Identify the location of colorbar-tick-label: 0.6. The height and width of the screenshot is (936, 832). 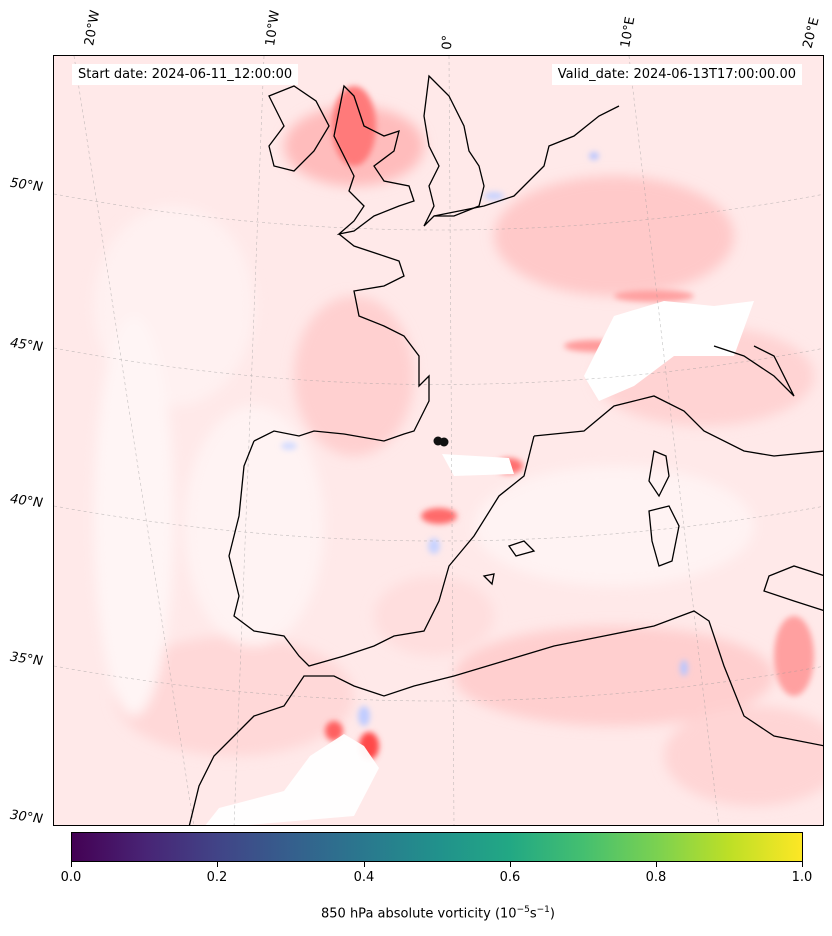
(510, 877).